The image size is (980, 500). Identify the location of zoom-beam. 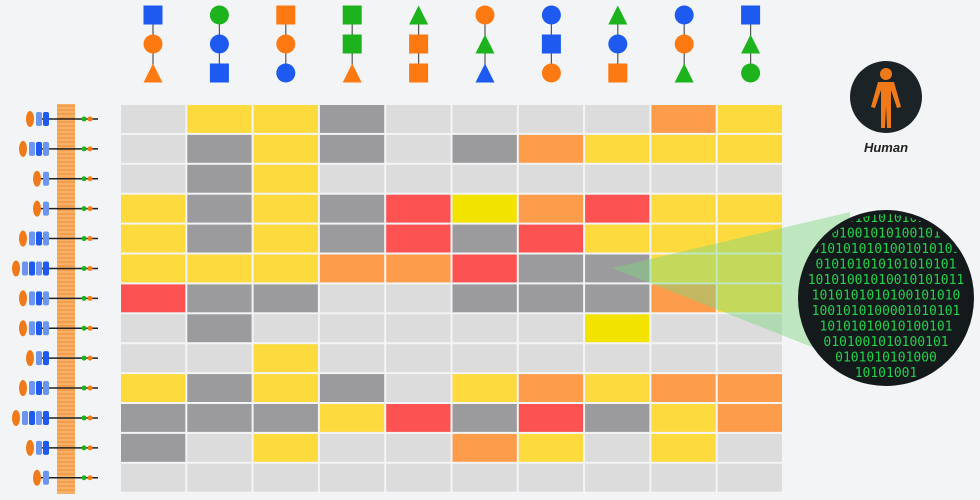
(731, 287).